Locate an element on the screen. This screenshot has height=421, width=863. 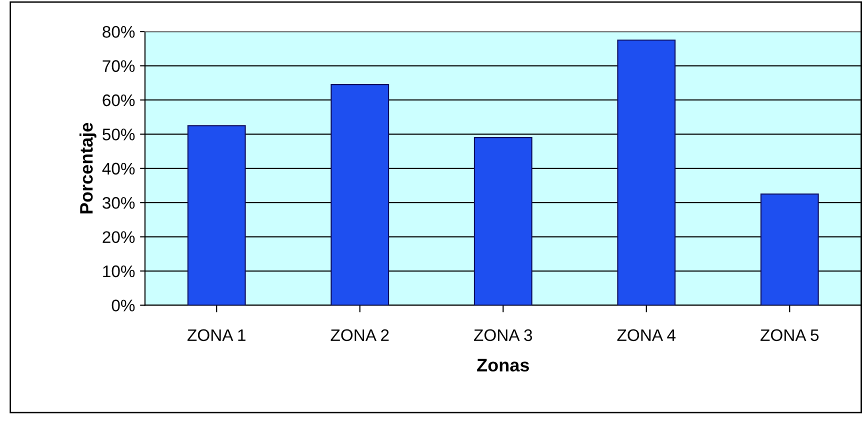
y-tick-label: 20% is located at coordinates (118, 237).